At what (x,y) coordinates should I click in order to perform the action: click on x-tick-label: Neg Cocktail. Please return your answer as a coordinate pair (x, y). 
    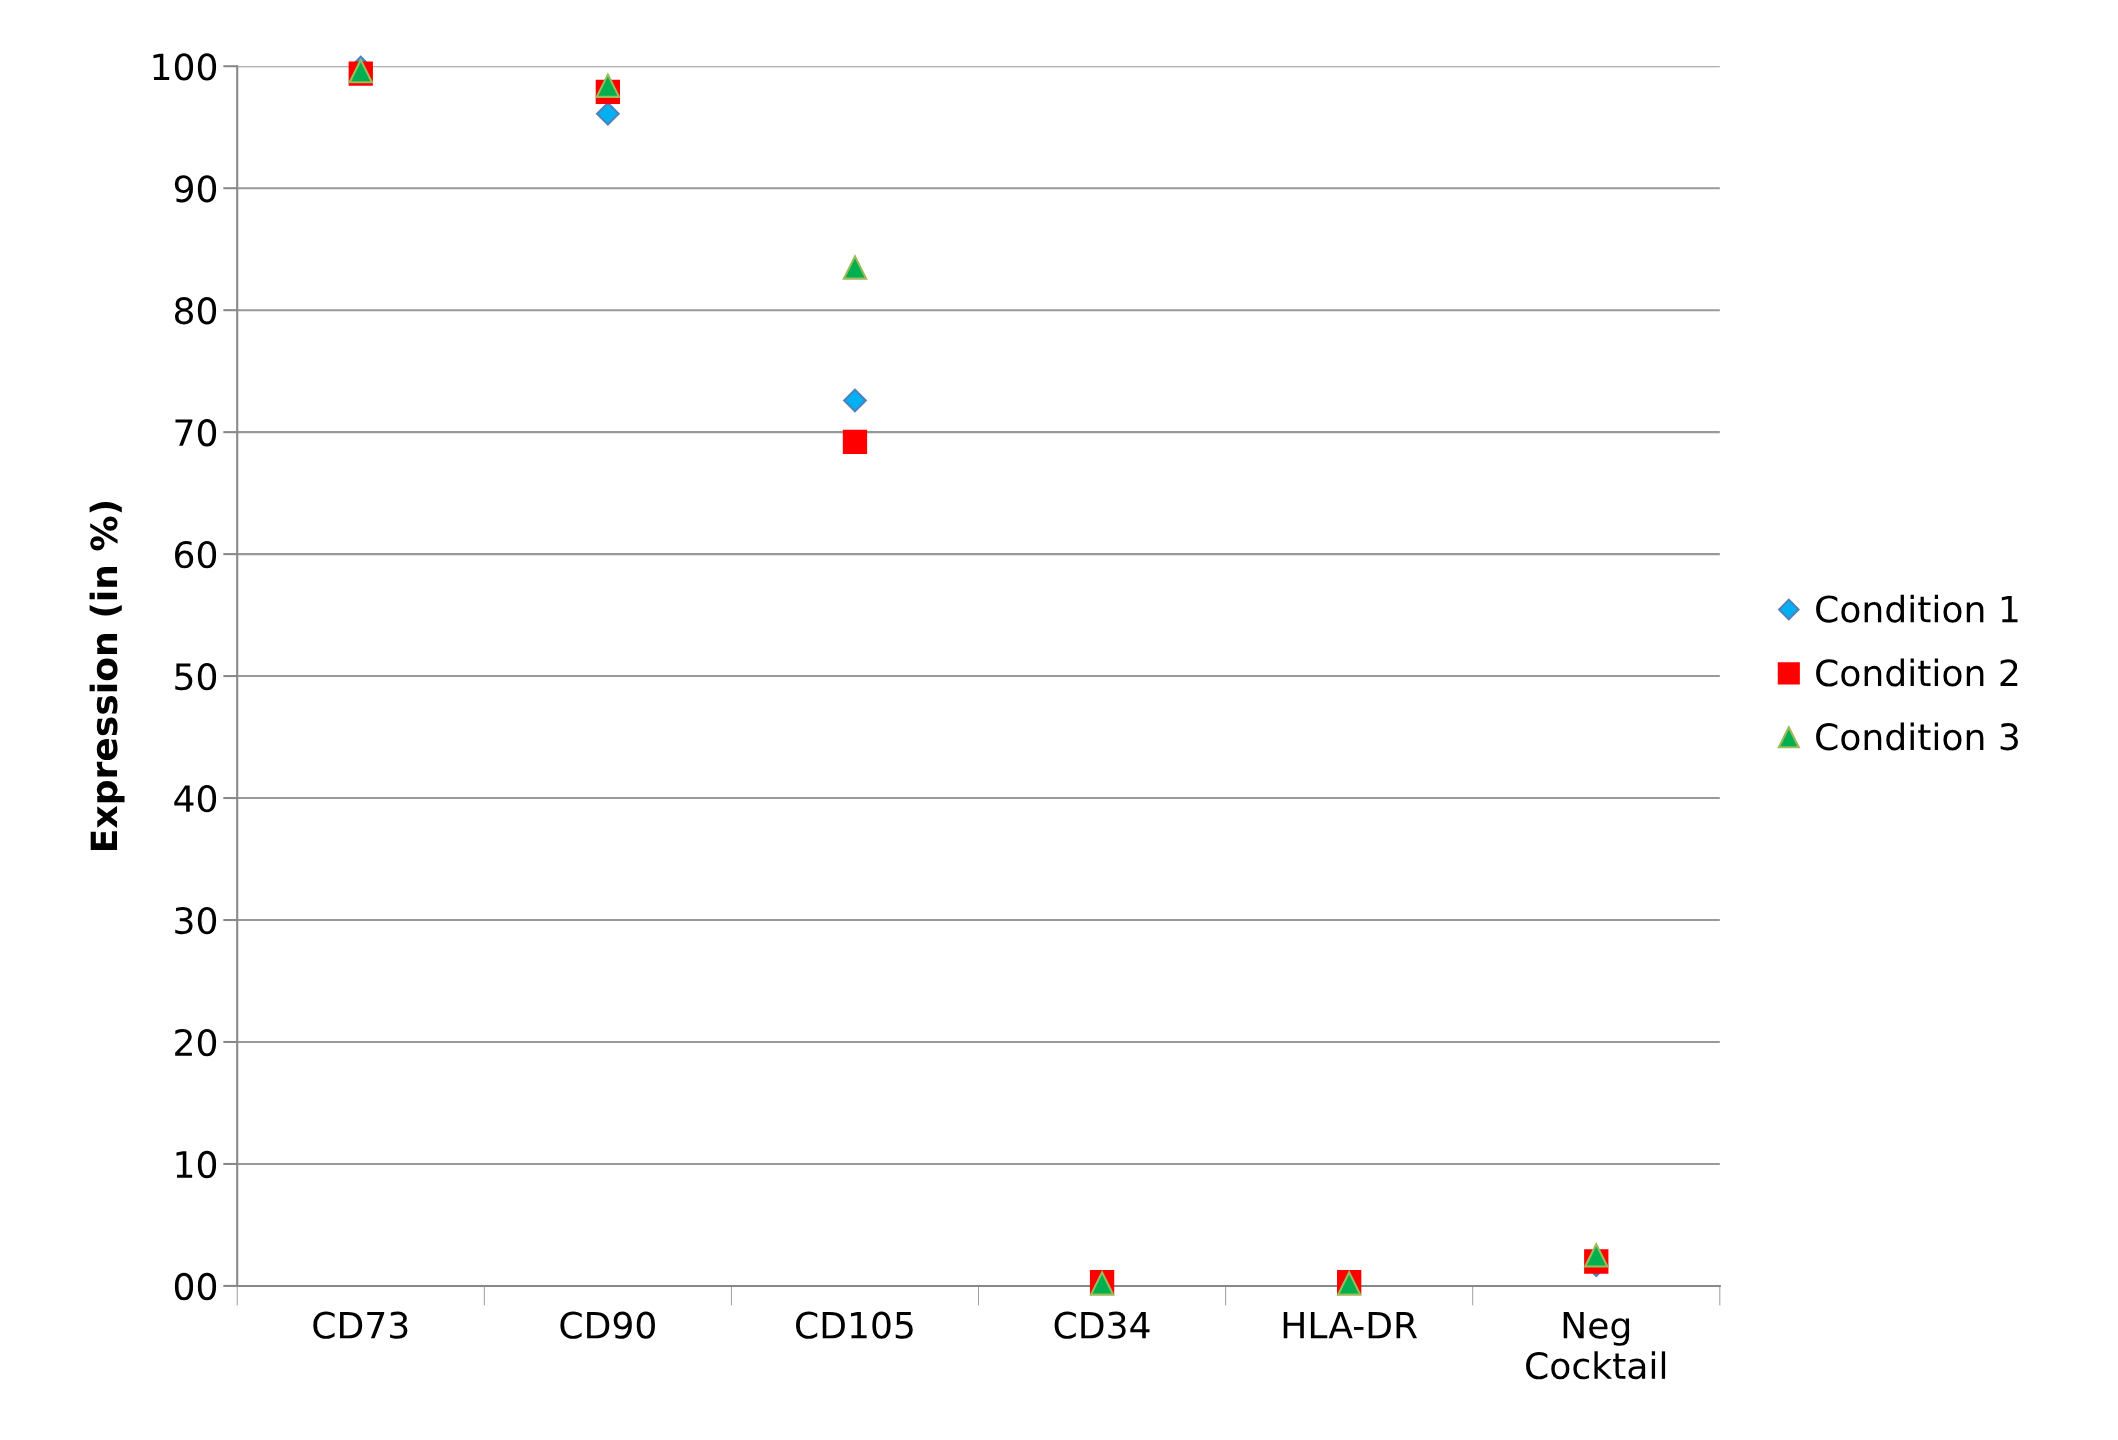
    Looking at the image, I should click on (1596, 1346).